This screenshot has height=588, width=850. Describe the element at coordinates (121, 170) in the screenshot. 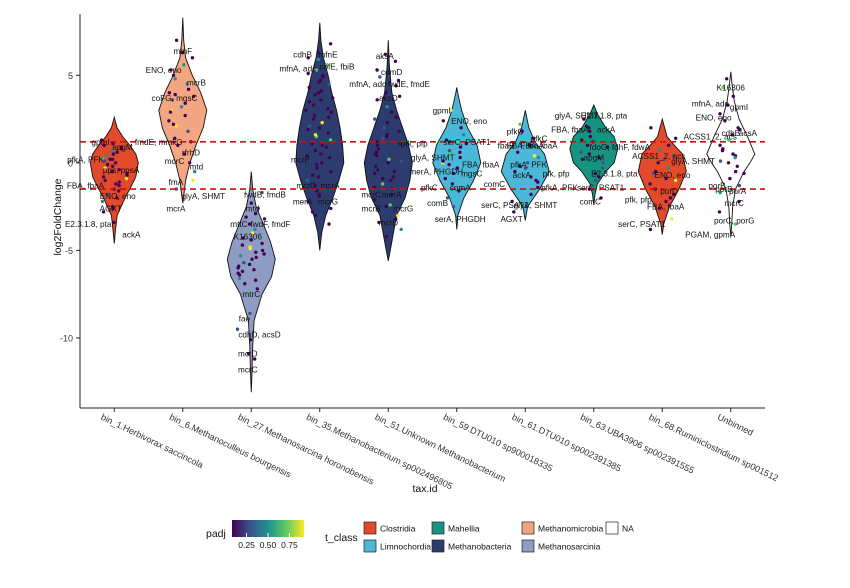

I see `gene-label: pps, ppsA` at that location.